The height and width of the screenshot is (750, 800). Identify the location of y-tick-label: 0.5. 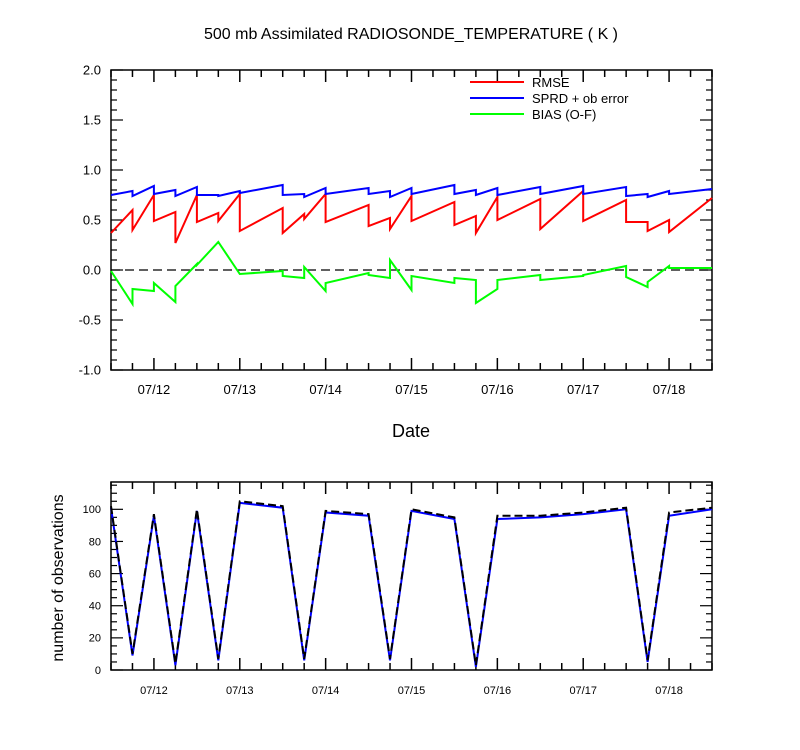
(92, 220).